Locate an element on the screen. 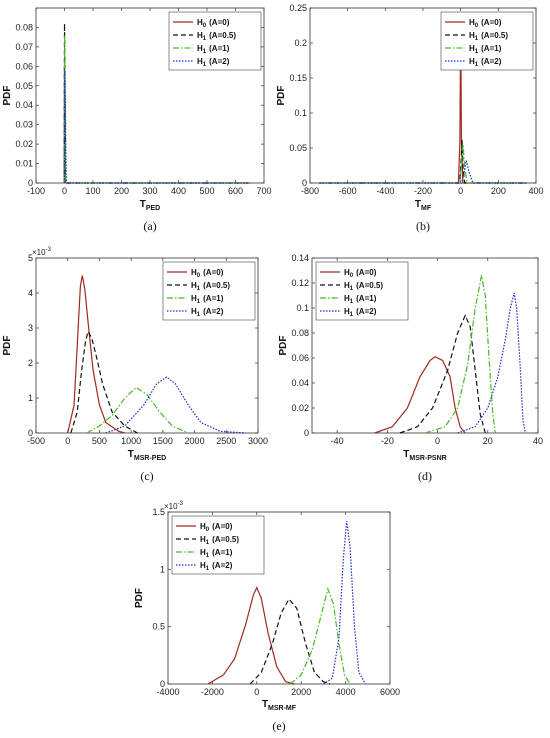 The image size is (550, 738). x-tick-label: 20 is located at coordinates (488, 441).